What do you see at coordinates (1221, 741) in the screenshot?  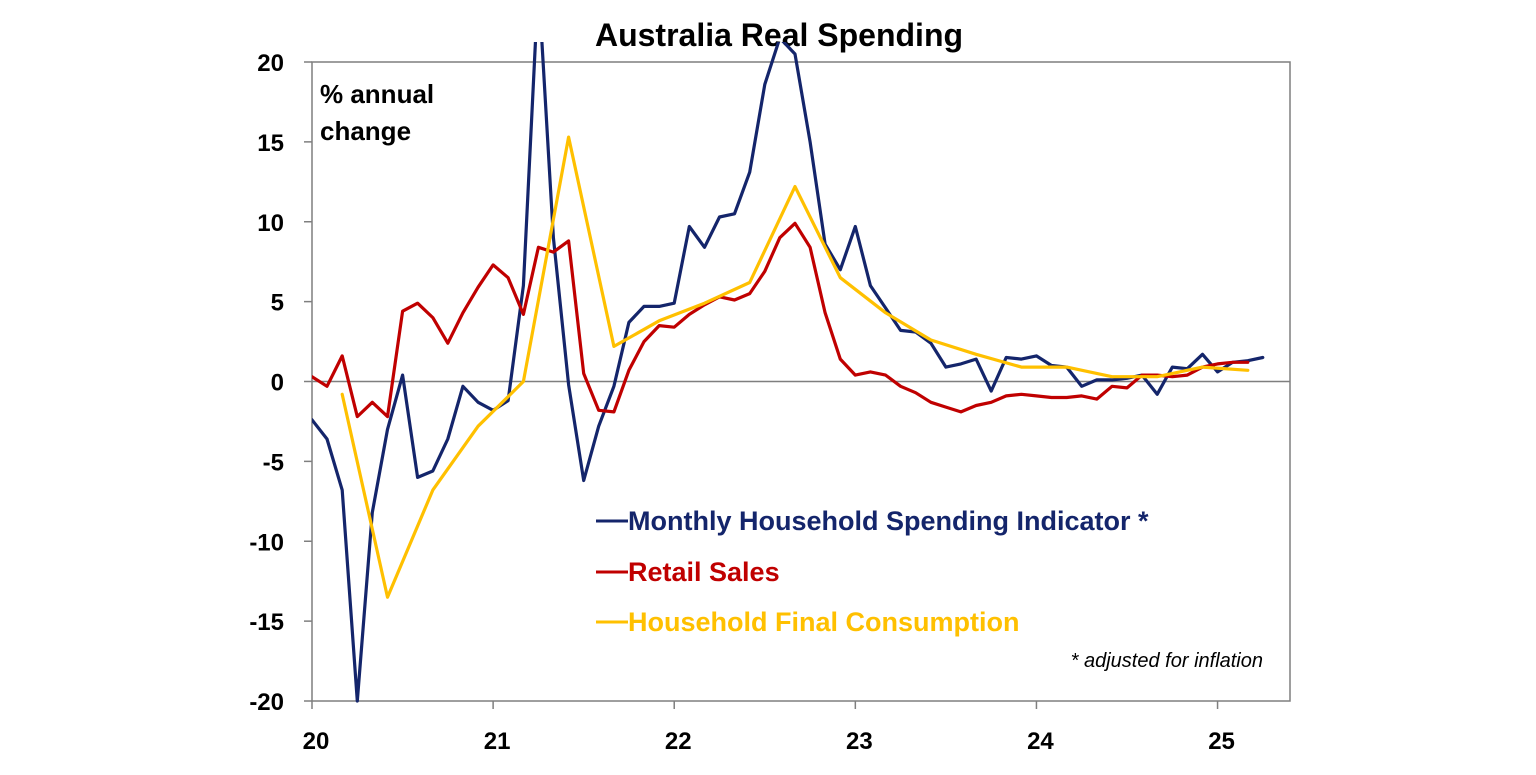 I see `x-tick-label: 25` at bounding box center [1221, 741].